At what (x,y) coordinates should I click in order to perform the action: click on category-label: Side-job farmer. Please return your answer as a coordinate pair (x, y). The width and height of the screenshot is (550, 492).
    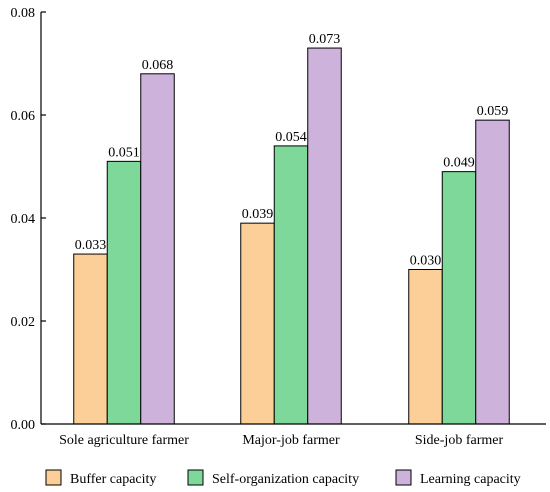
    Looking at the image, I should click on (459, 440).